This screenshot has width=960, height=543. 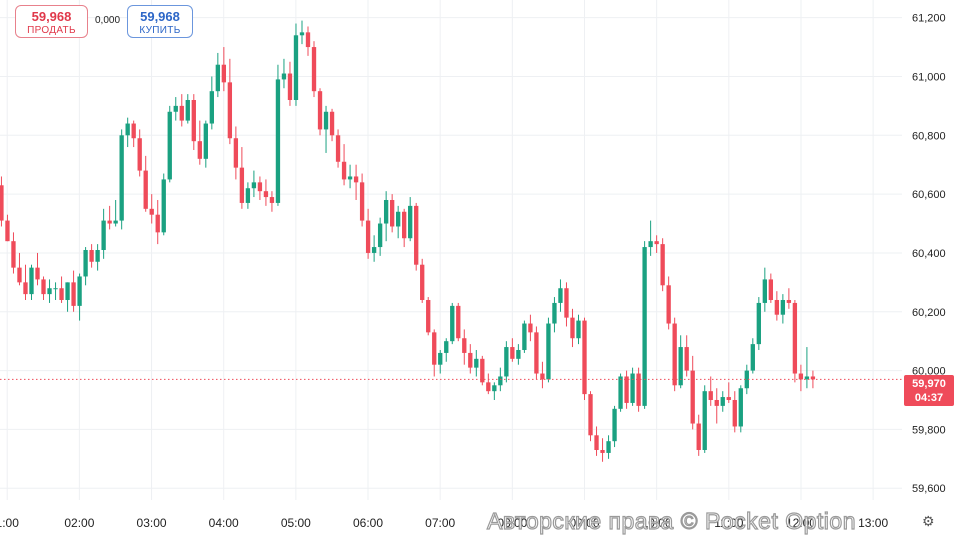 What do you see at coordinates (929, 398) in the screenshot?
I see `candle-timer: 04:37` at bounding box center [929, 398].